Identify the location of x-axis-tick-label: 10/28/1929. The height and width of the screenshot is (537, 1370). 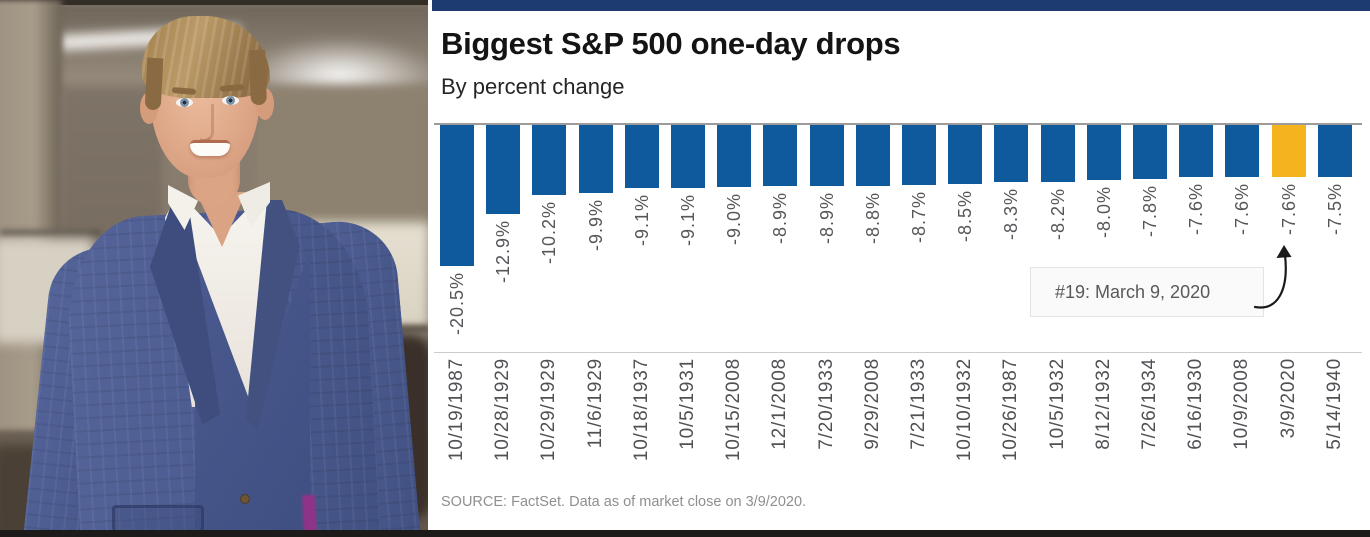
(503, 410).